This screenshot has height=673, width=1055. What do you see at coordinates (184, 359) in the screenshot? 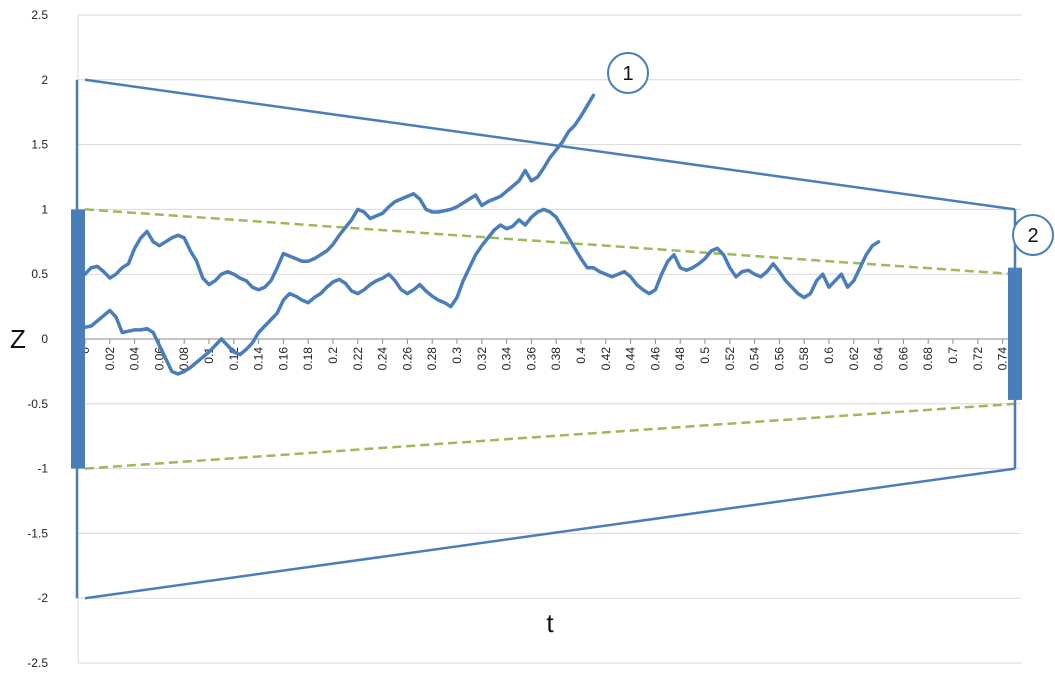
I see `x-tick-label-4: 0.08` at bounding box center [184, 359].